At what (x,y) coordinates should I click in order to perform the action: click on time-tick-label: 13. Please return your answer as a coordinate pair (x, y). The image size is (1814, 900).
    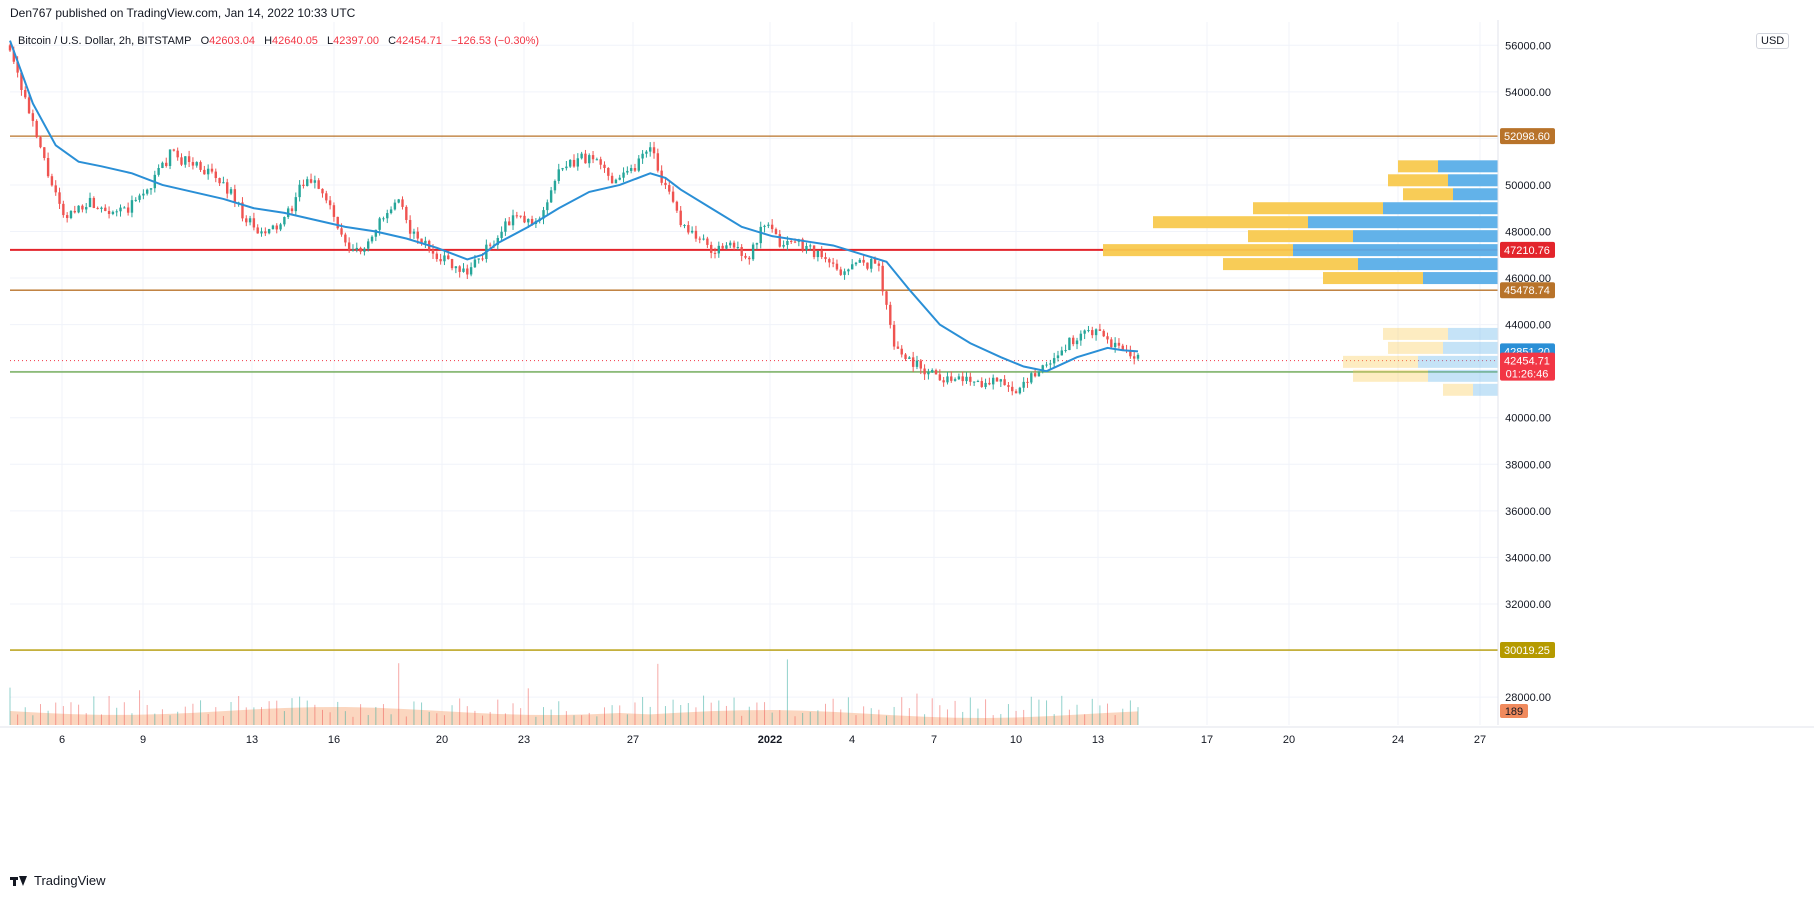
    Looking at the image, I should click on (1098, 740).